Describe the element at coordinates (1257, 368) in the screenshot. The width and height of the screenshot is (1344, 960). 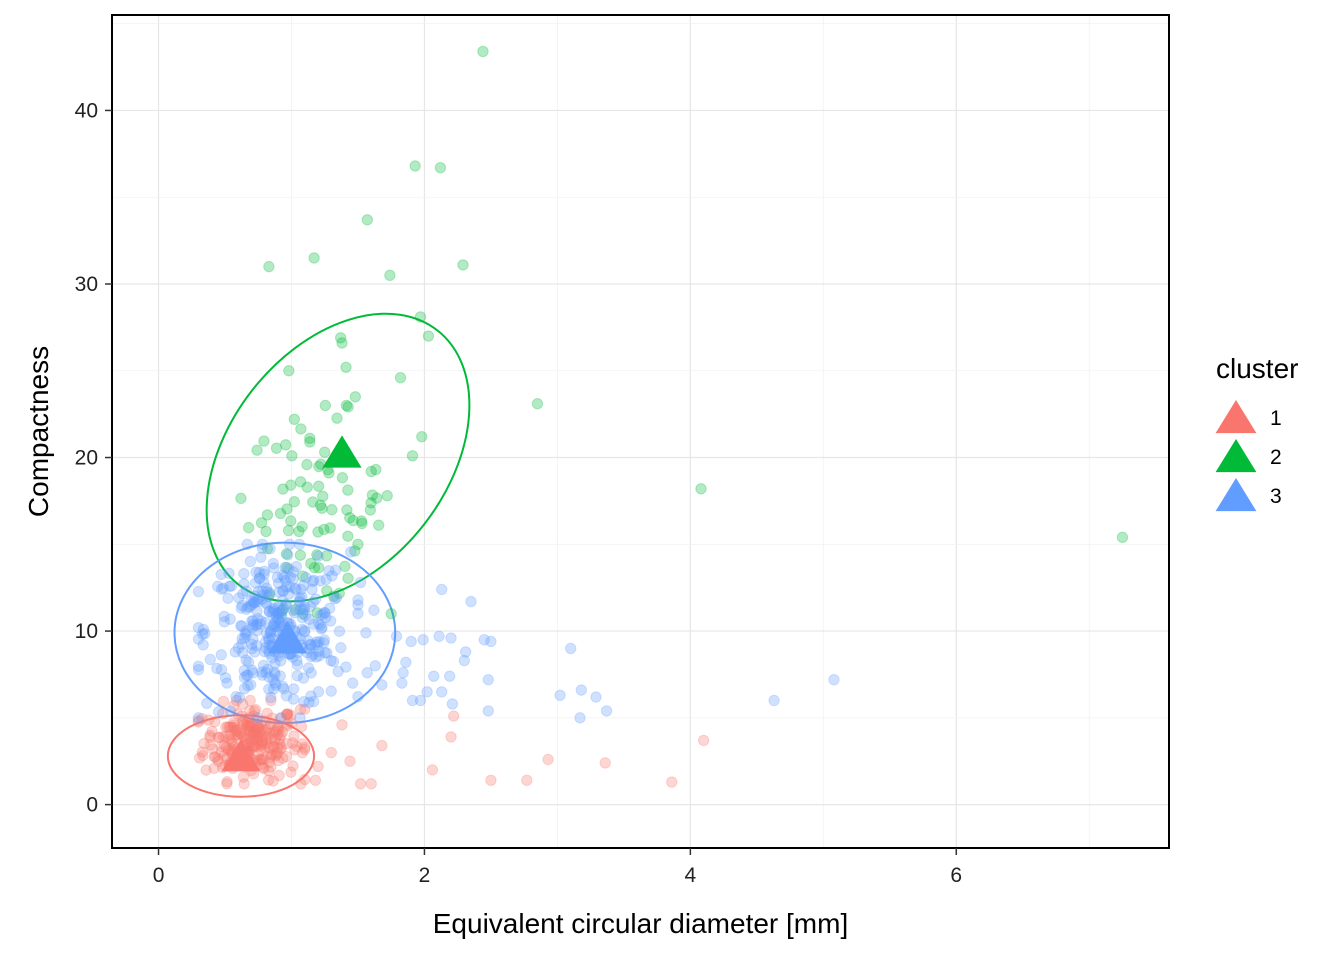
I see `legend-title: cluster` at that location.